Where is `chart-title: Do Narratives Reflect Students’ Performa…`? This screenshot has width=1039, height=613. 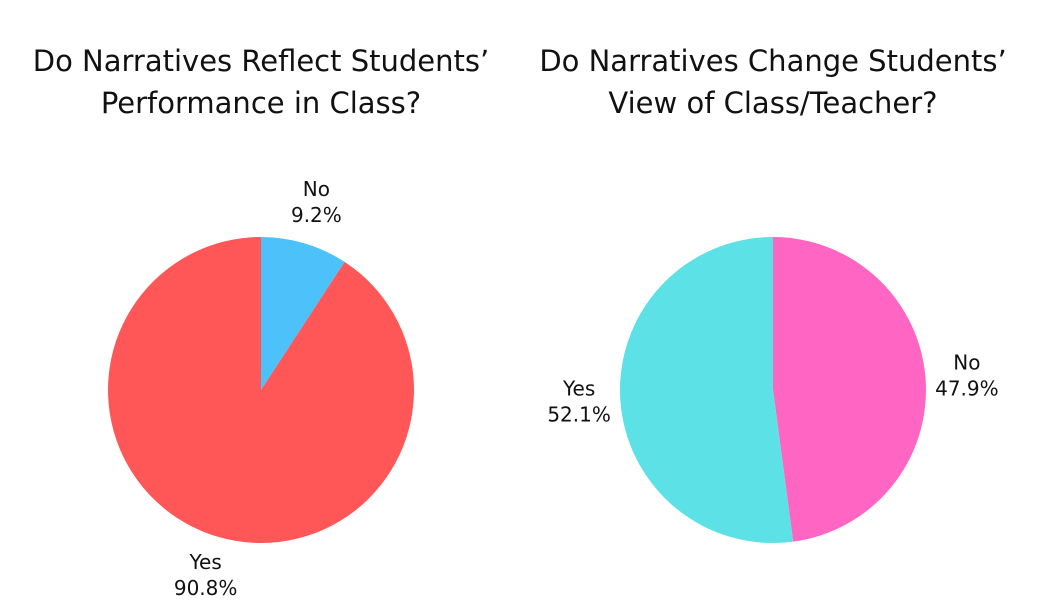 chart-title: Do Narratives Reflect Students’ Performa… is located at coordinates (261, 82).